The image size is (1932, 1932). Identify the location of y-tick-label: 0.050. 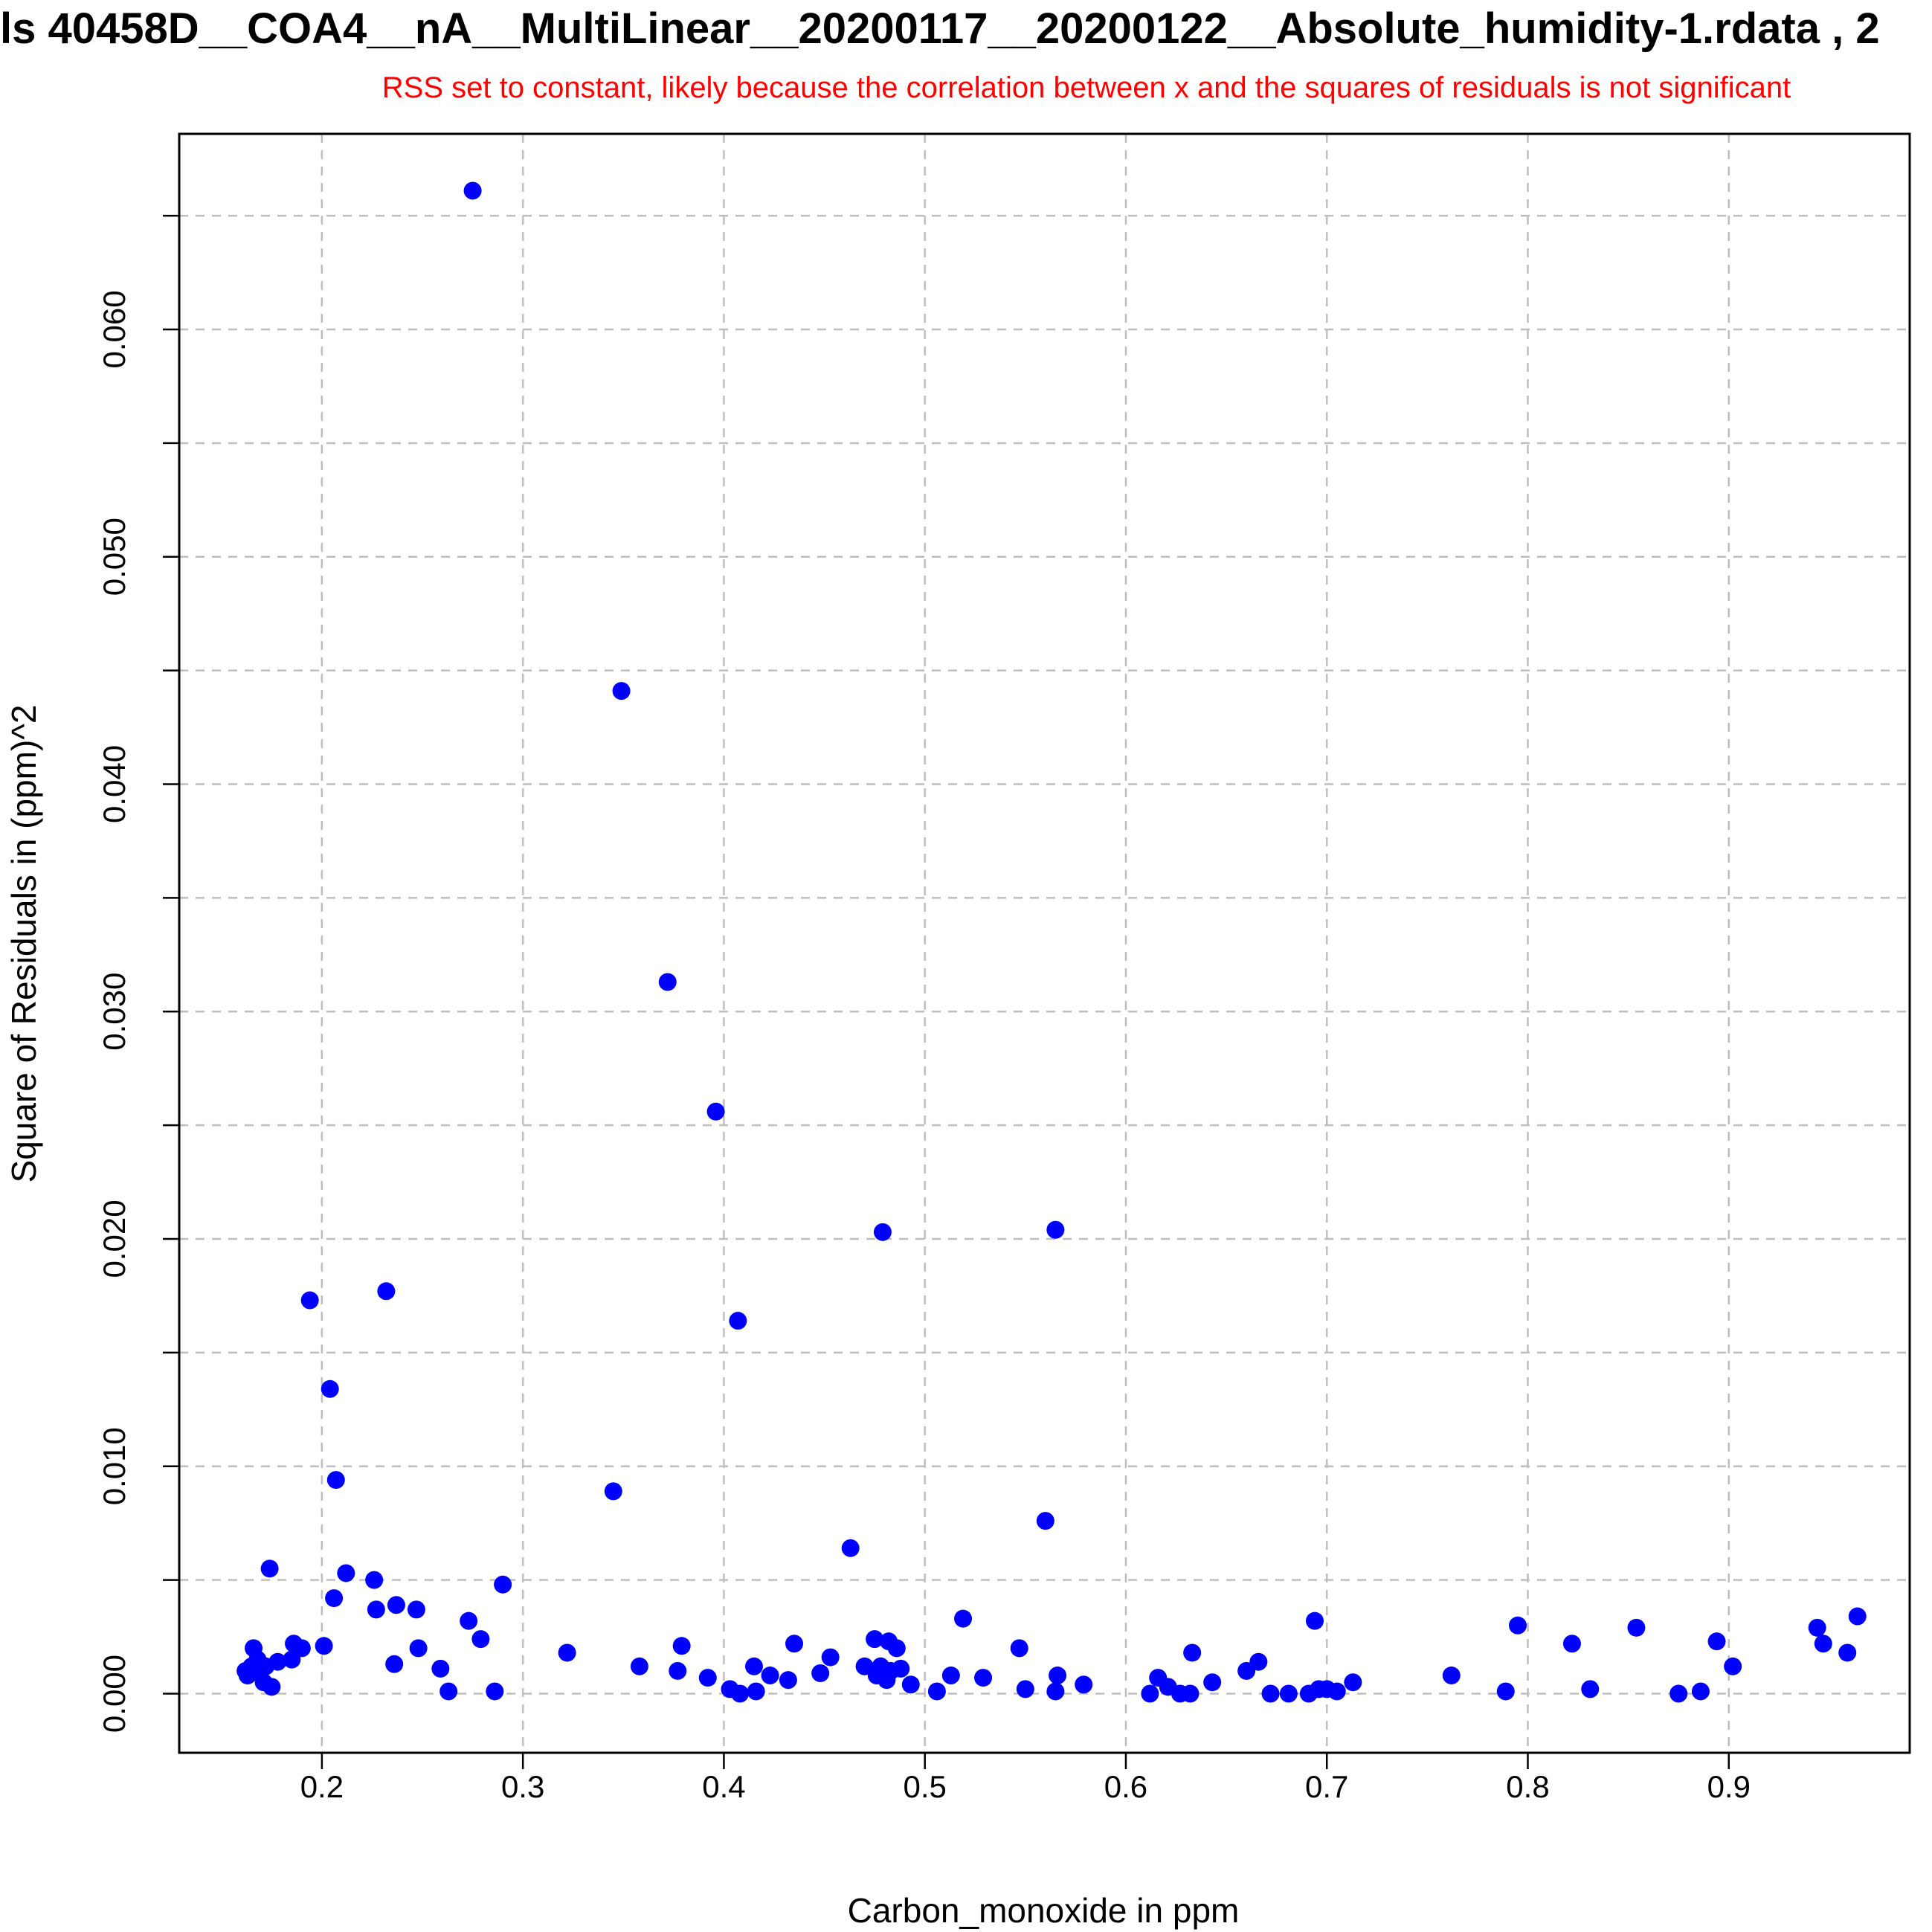
(114, 557).